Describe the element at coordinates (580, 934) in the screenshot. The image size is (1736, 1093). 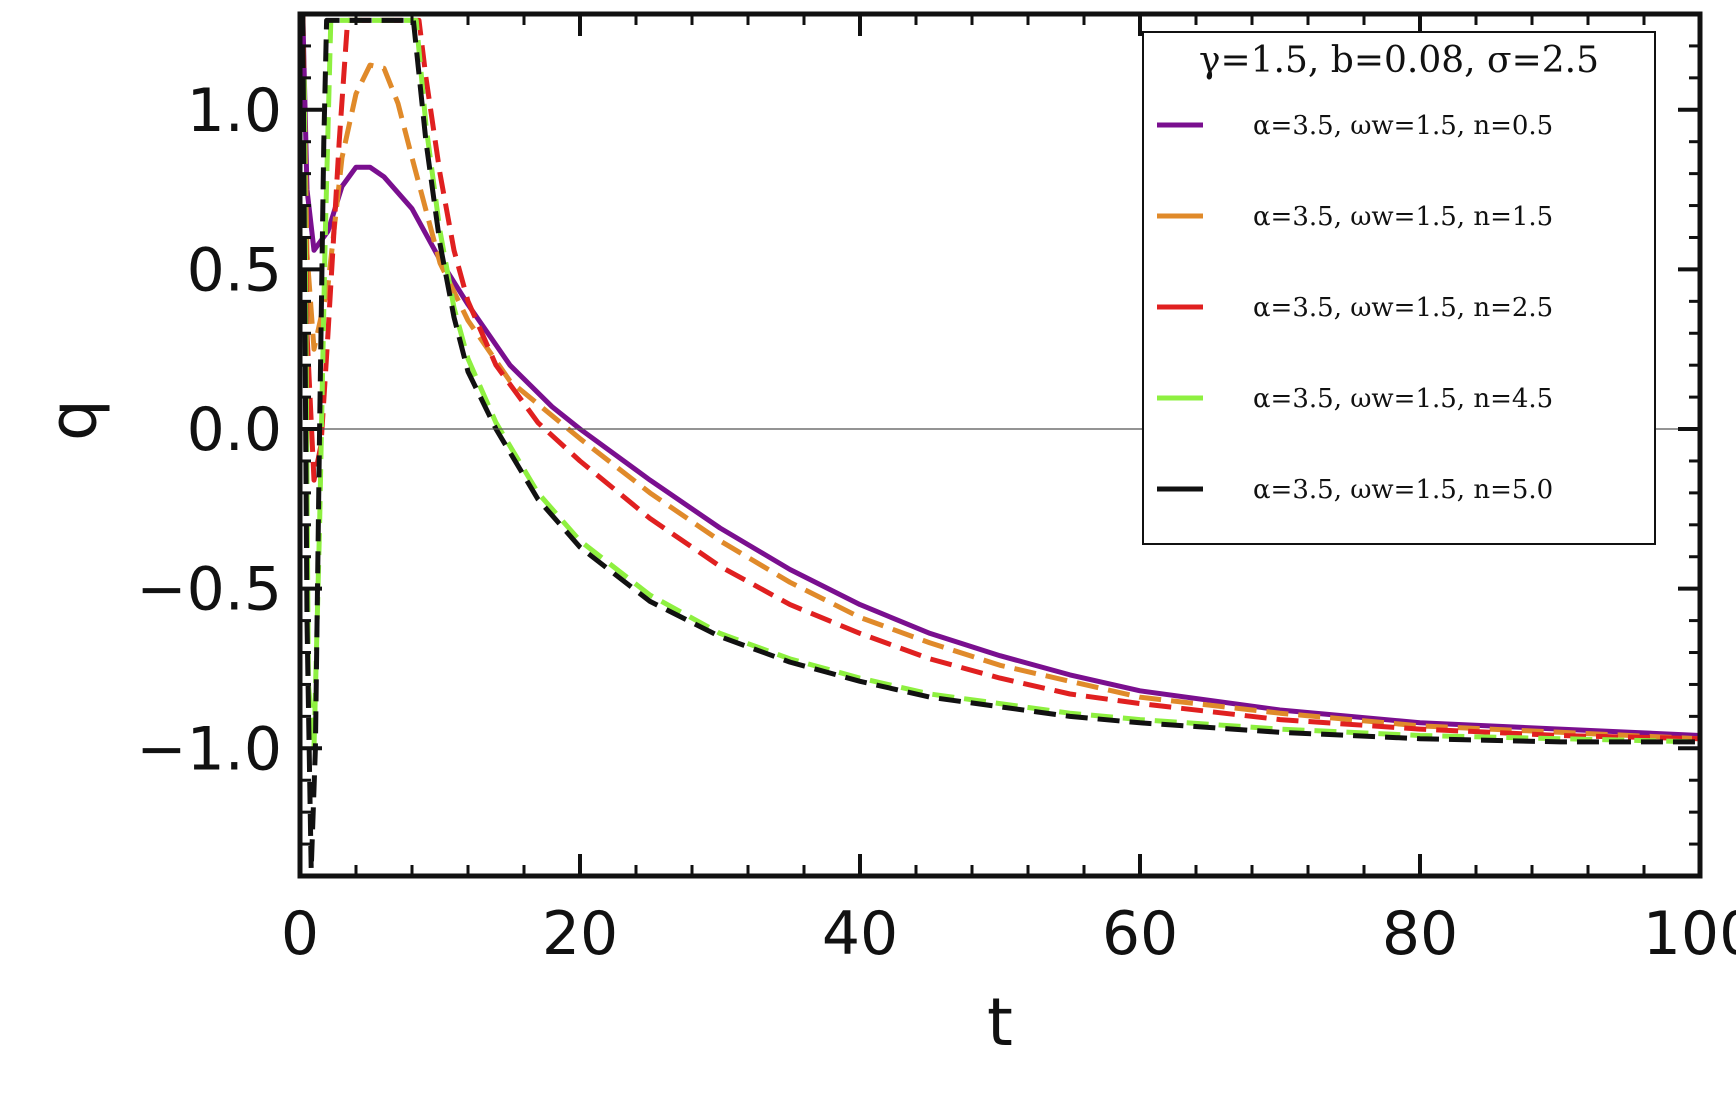
I see `x-tick-label: 20` at that location.